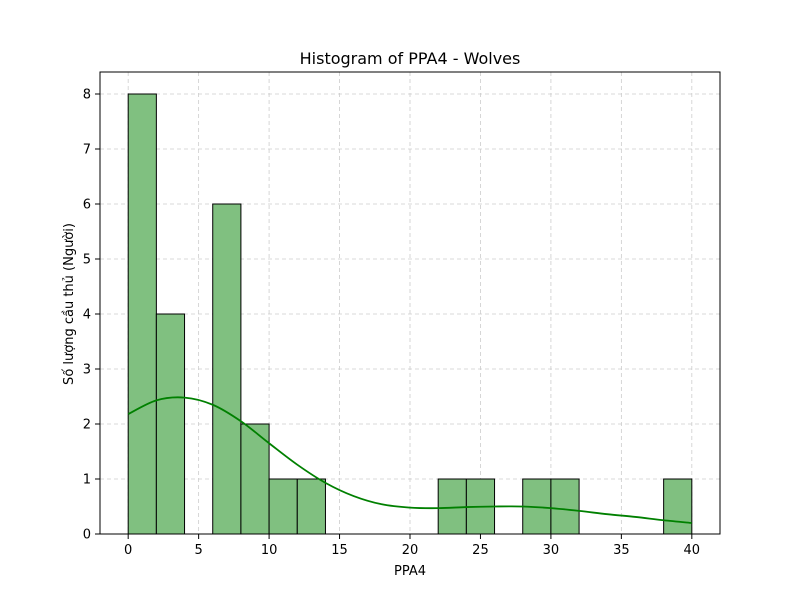  What do you see at coordinates (621, 550) in the screenshot?
I see `x-tick-label: 35` at bounding box center [621, 550].